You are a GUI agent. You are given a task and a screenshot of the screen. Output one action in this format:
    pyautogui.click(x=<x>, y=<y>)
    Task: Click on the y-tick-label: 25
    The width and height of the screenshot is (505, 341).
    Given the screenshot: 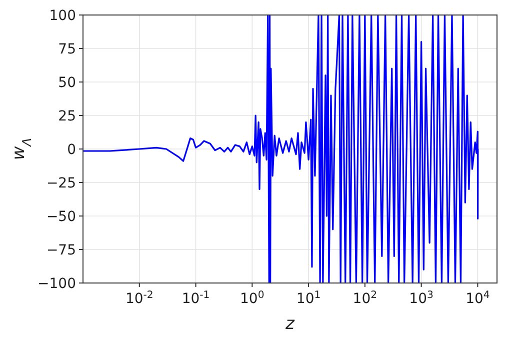 What is the action you would take?
    pyautogui.click(x=67, y=116)
    